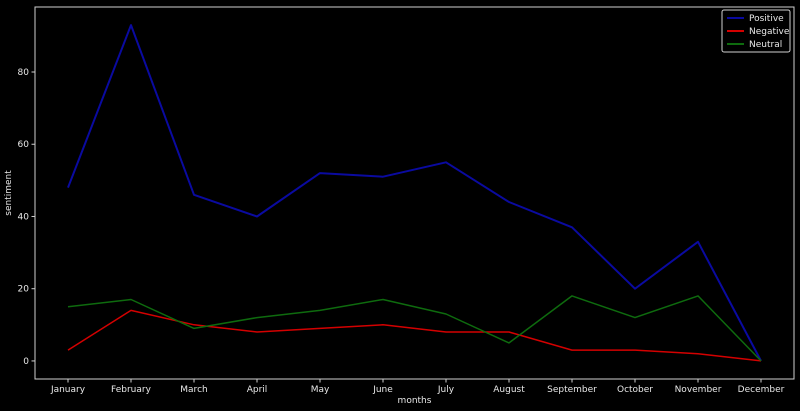  I want to click on x-tick-label: August, so click(509, 390).